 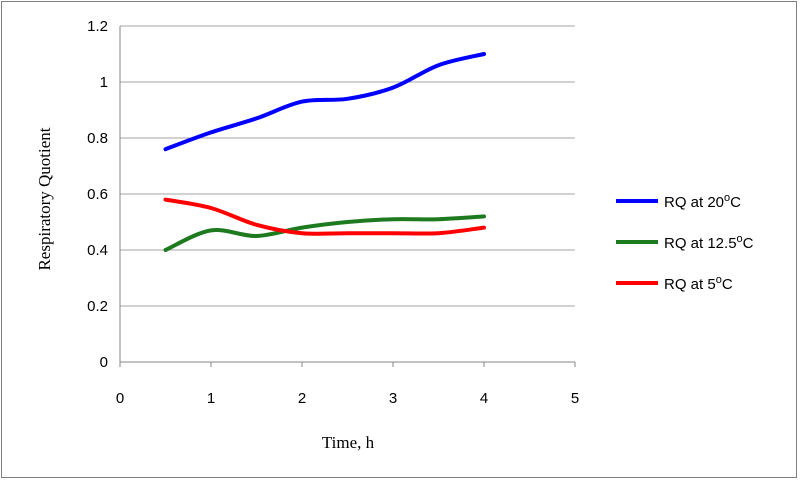 What do you see at coordinates (97, 138) in the screenshot?
I see `y-tick-label: 0.8` at bounding box center [97, 138].